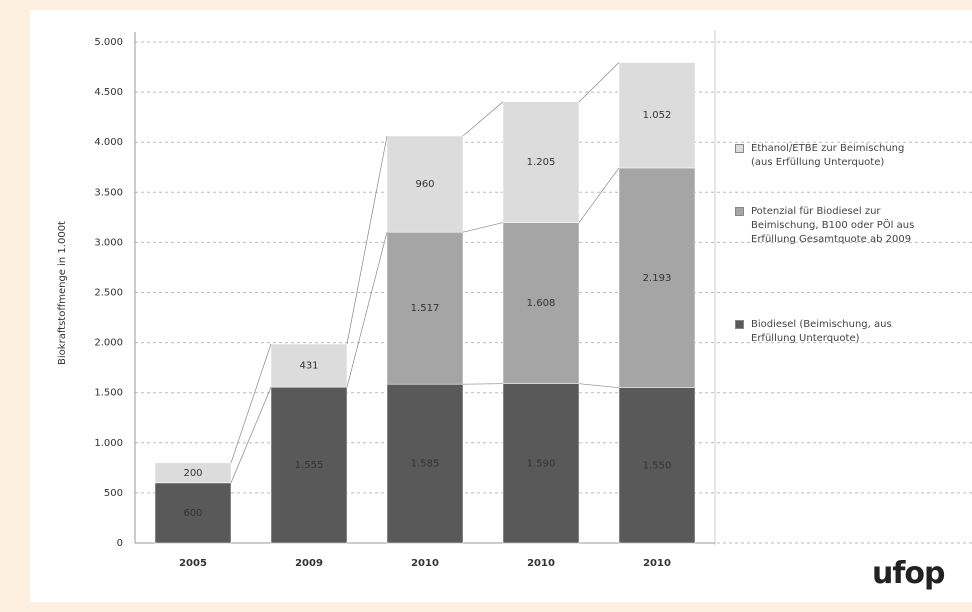 This screenshot has width=972, height=612. I want to click on data-label: 1.517, so click(425, 308).